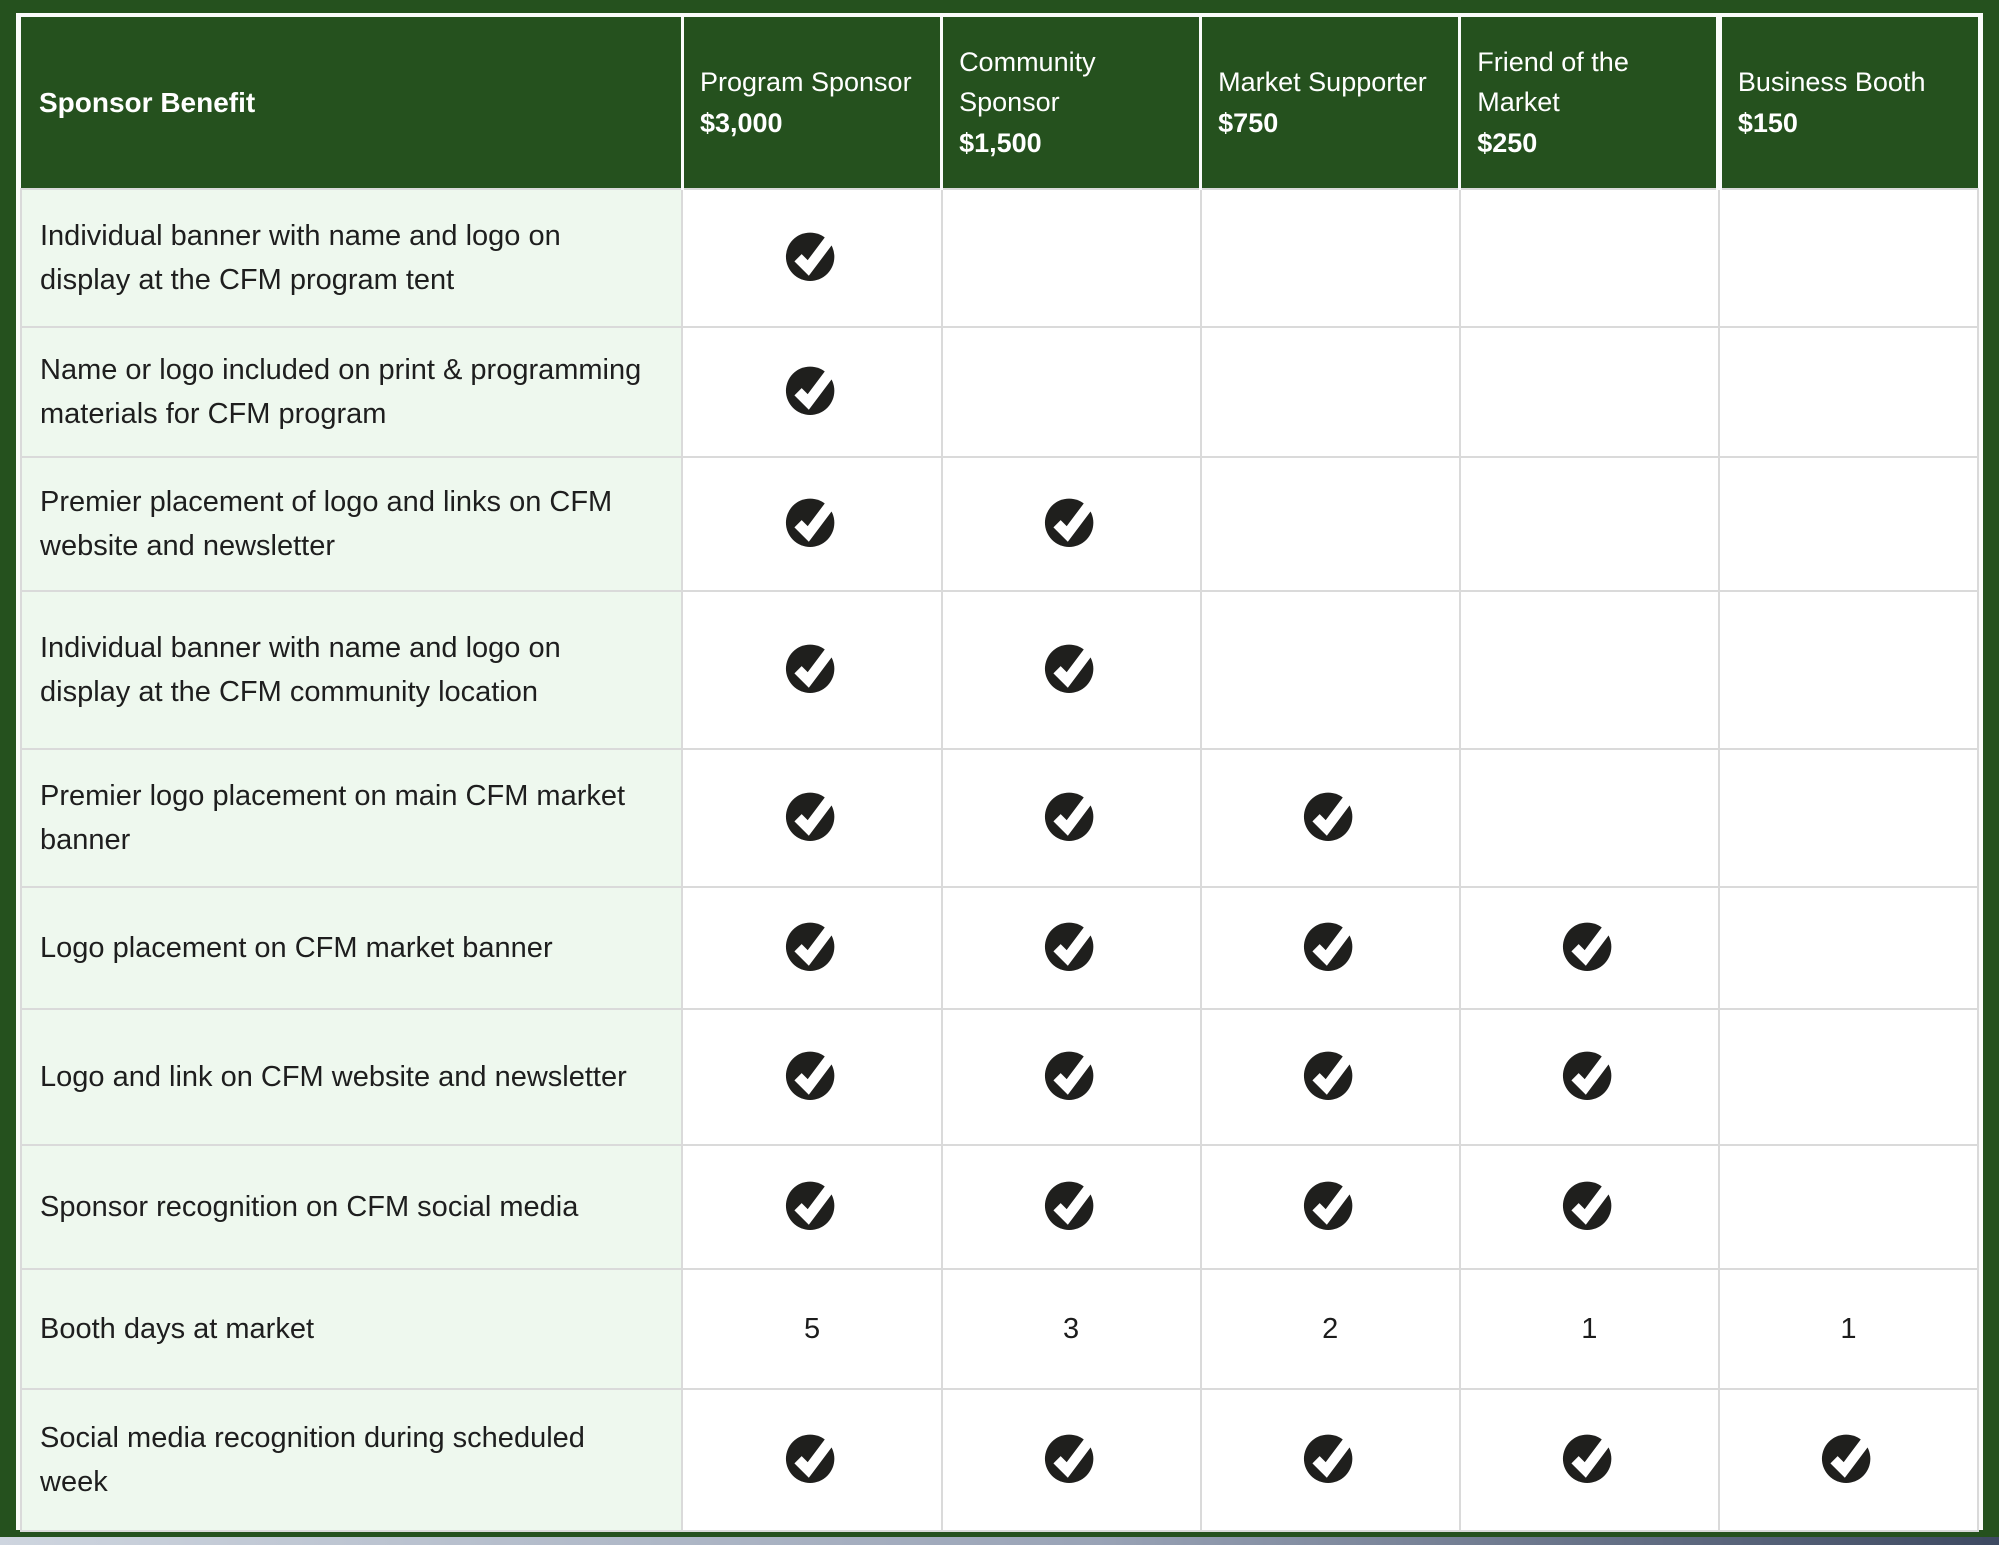 The width and height of the screenshot is (1999, 1545). Describe the element at coordinates (1507, 142) in the screenshot. I see `tier-price: $250` at that location.